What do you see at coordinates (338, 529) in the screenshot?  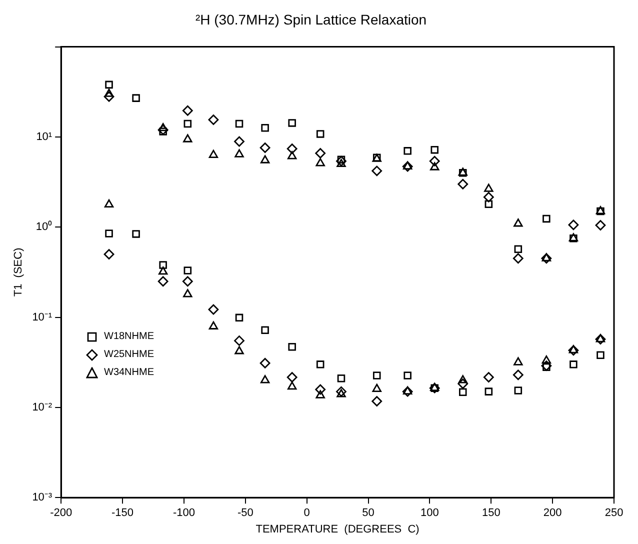 I see `x-axis-title: TEMPERATURE (DEGREES C)` at bounding box center [338, 529].